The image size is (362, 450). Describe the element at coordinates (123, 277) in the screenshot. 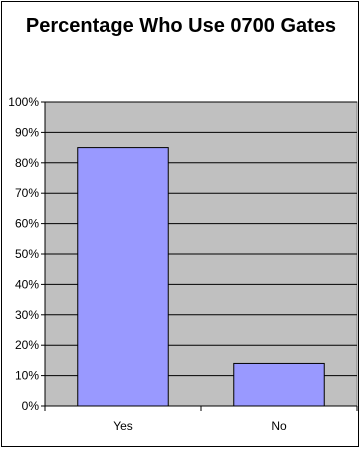

I see `bar-yes` at that location.